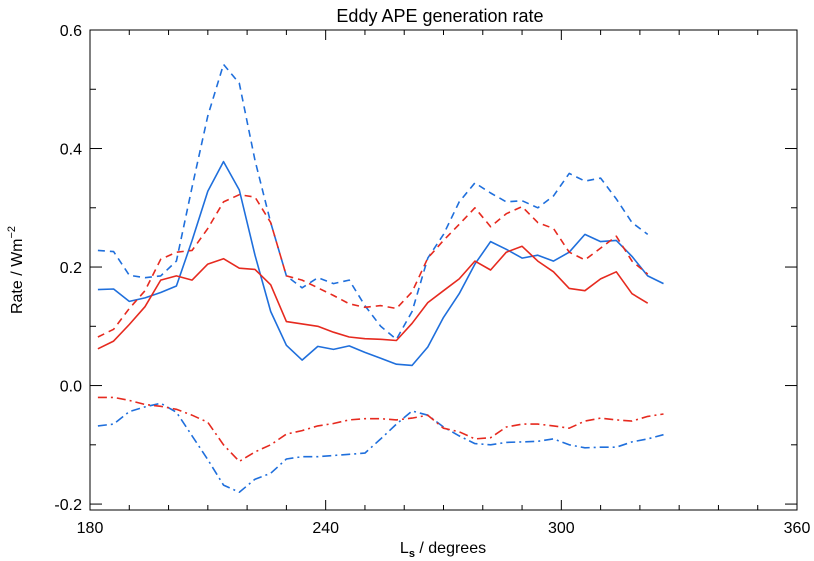 The width and height of the screenshot is (814, 561). Describe the element at coordinates (439, 16) in the screenshot. I see `chart-title: Eddy APE generation rate` at that location.